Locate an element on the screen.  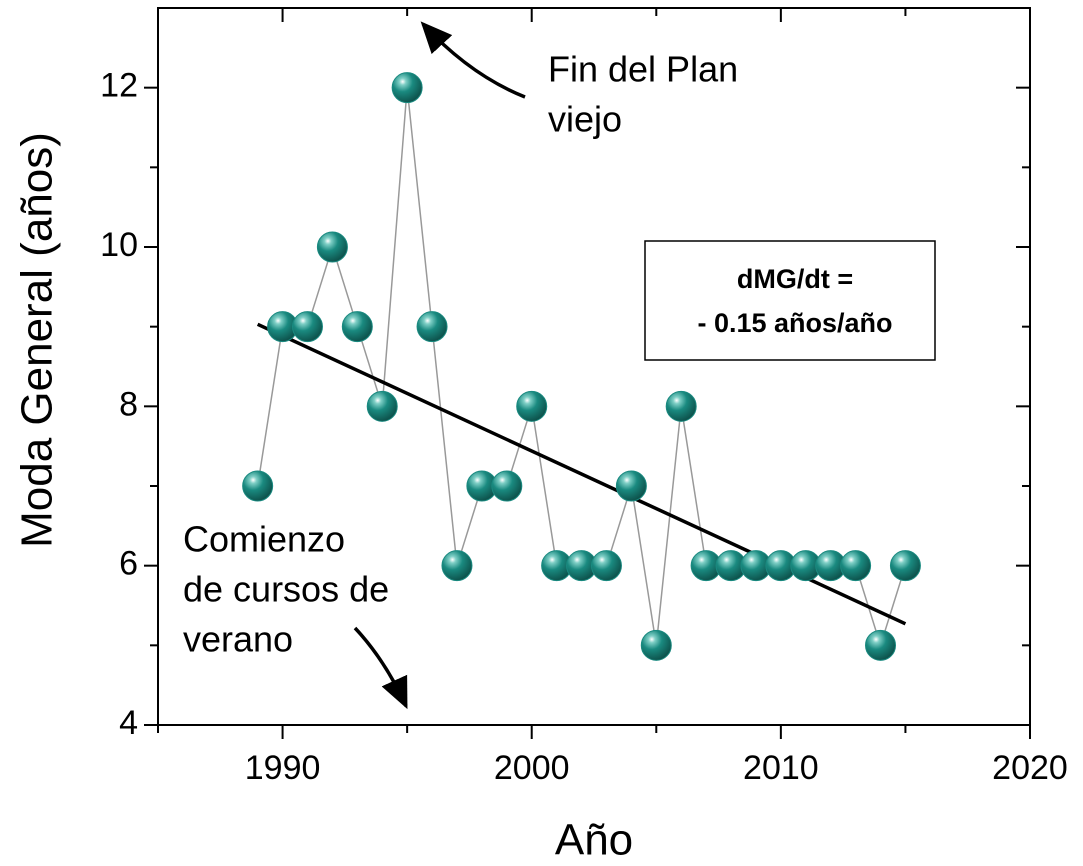
annotation: Comienzo is located at coordinates (264, 539).